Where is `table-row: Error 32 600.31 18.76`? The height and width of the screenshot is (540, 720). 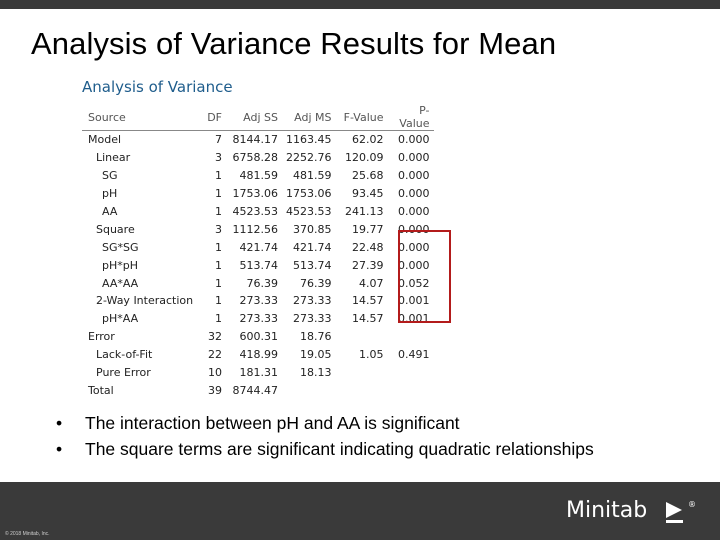
table-row: Error 32 600.31 18.76 is located at coordinates (258, 337).